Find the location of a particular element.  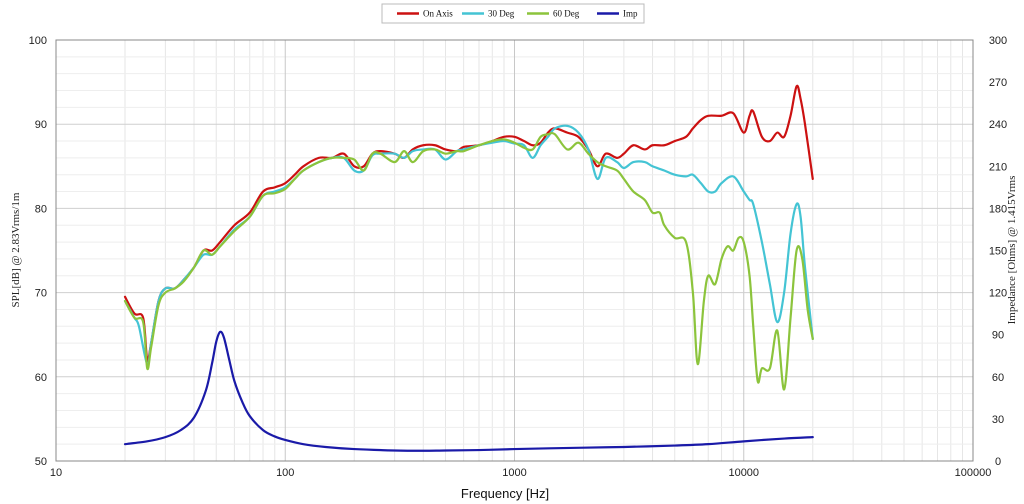

legend-label-60-deg: 60 Deg is located at coordinates (566, 14).